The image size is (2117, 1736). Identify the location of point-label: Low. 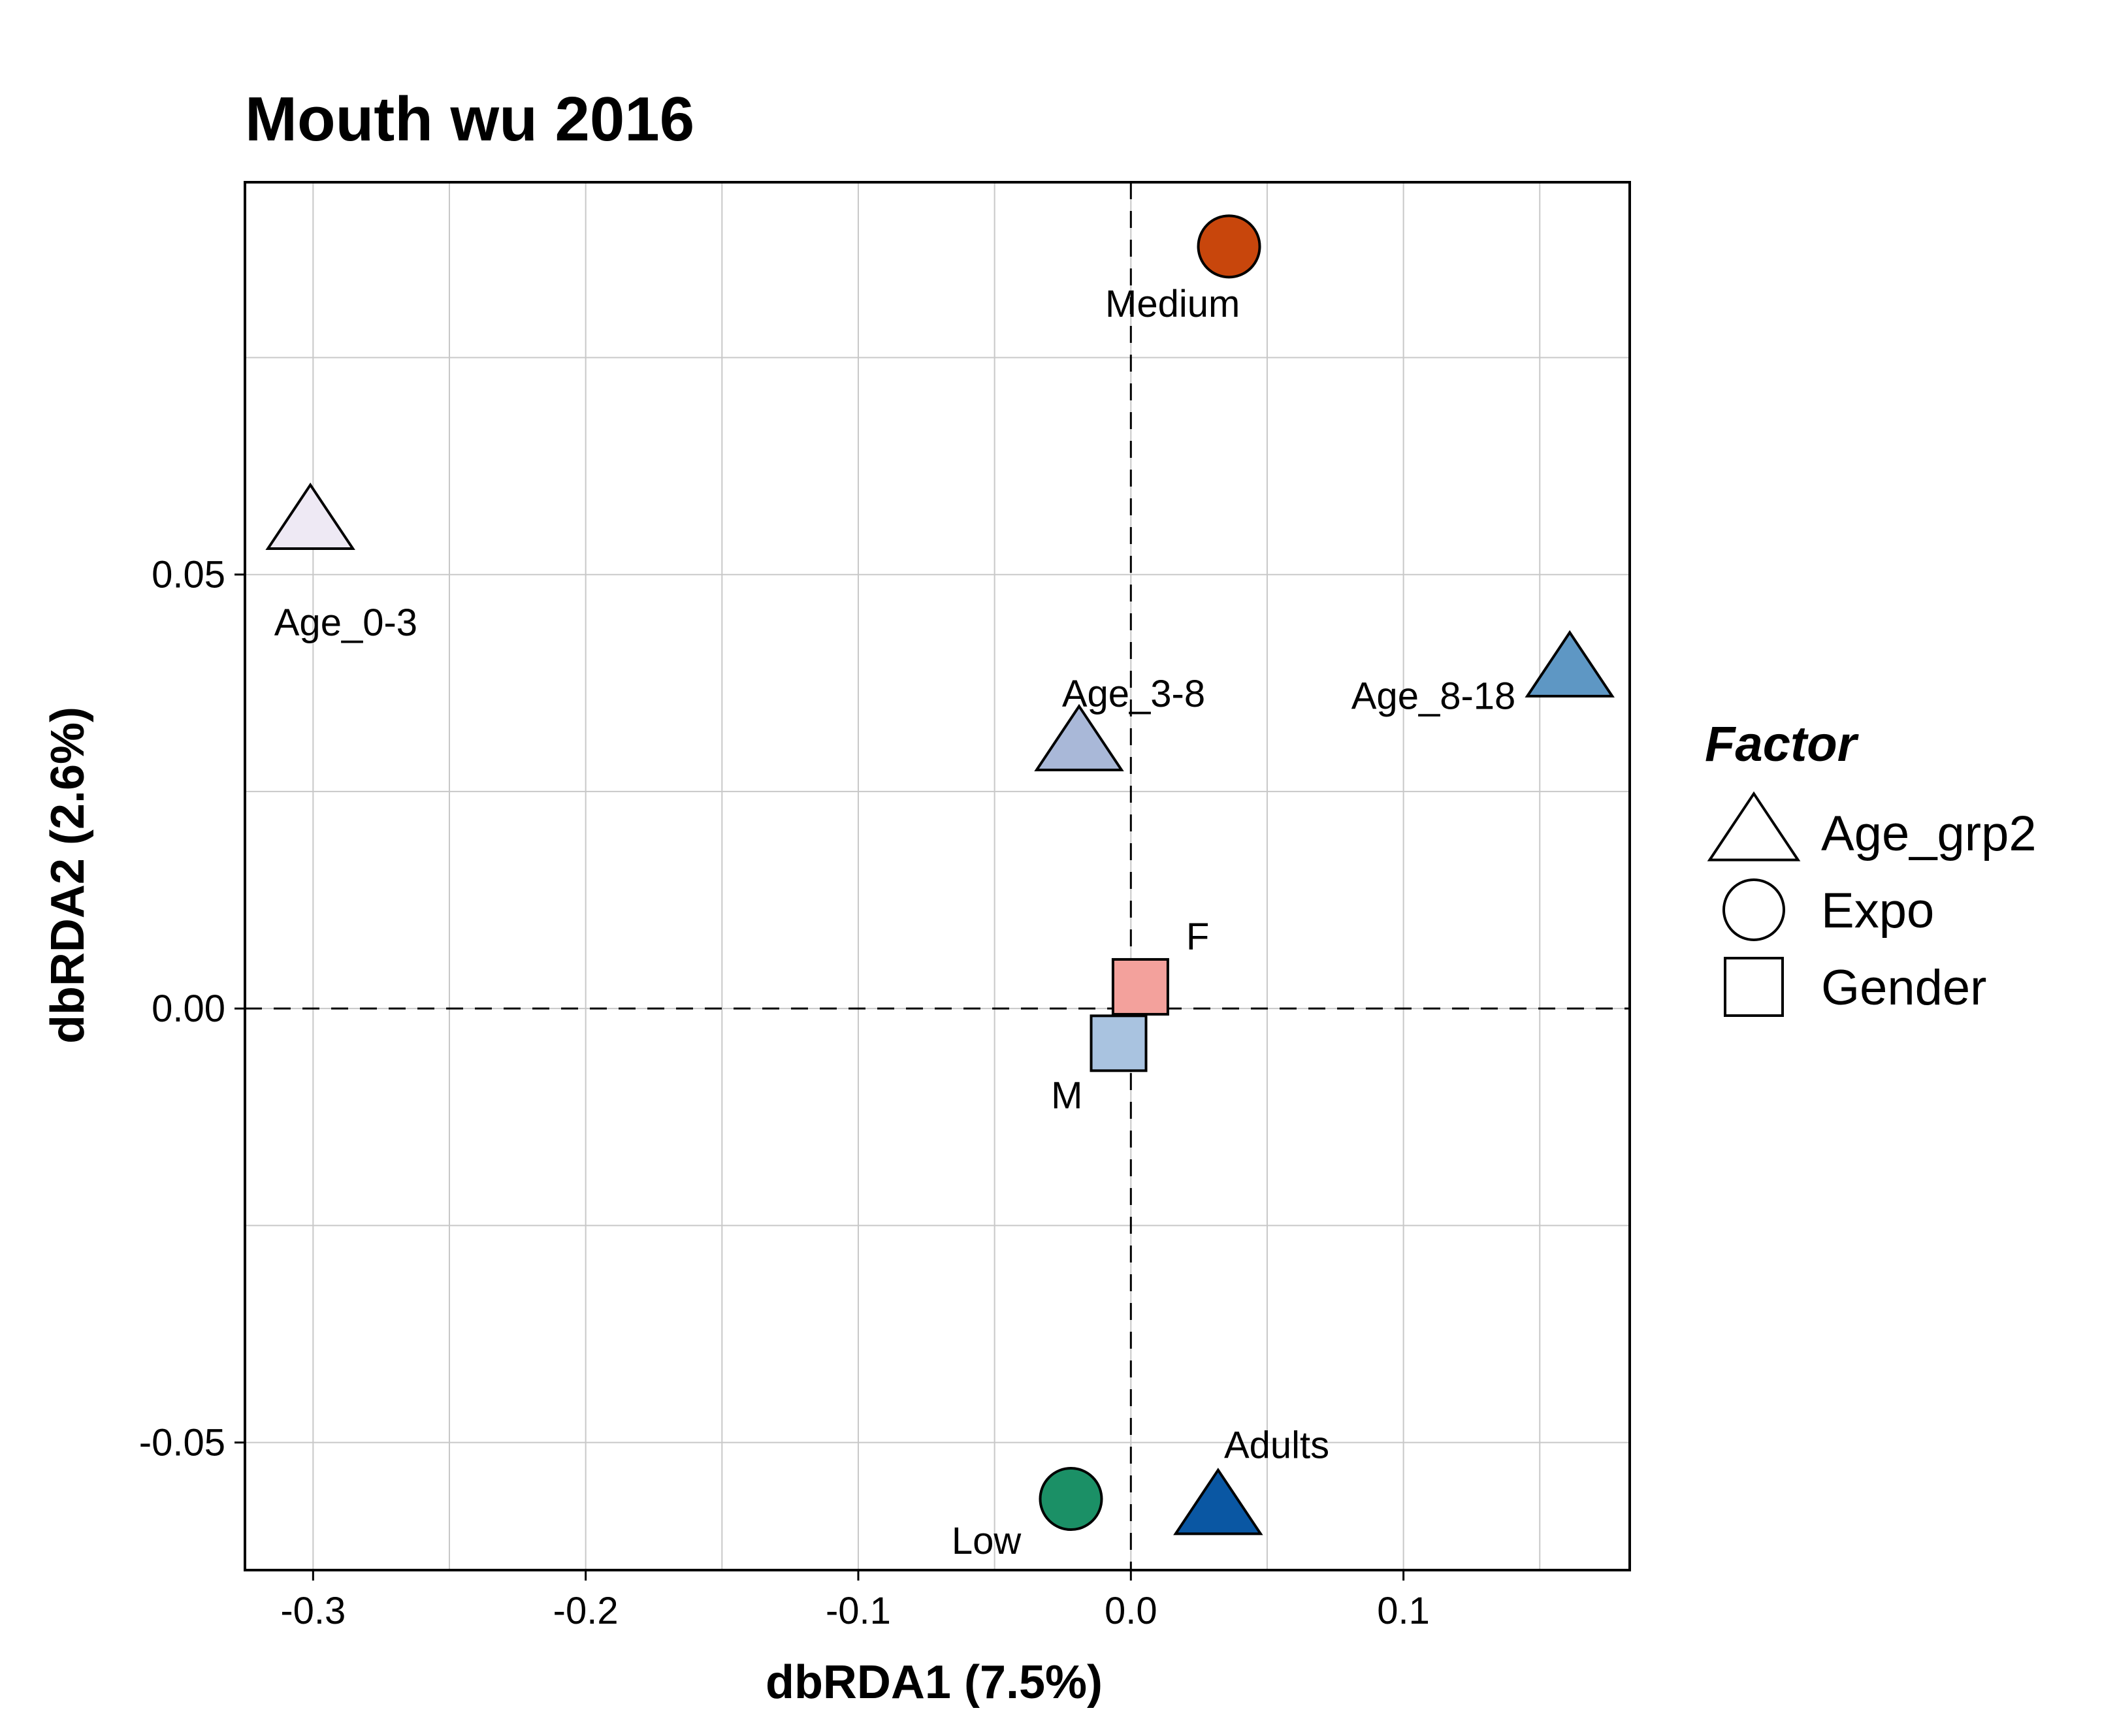
(987, 1541).